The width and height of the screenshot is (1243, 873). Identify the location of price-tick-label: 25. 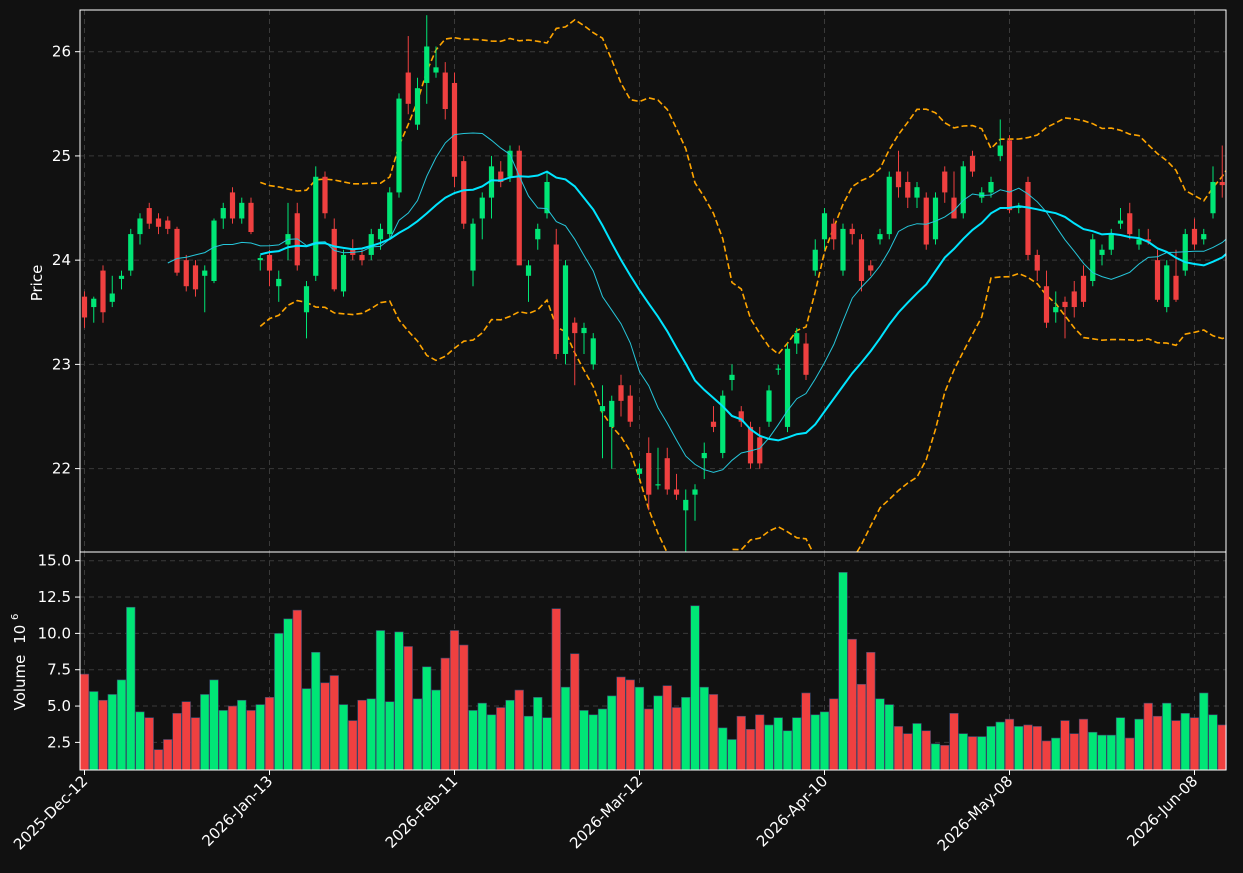
(61, 156).